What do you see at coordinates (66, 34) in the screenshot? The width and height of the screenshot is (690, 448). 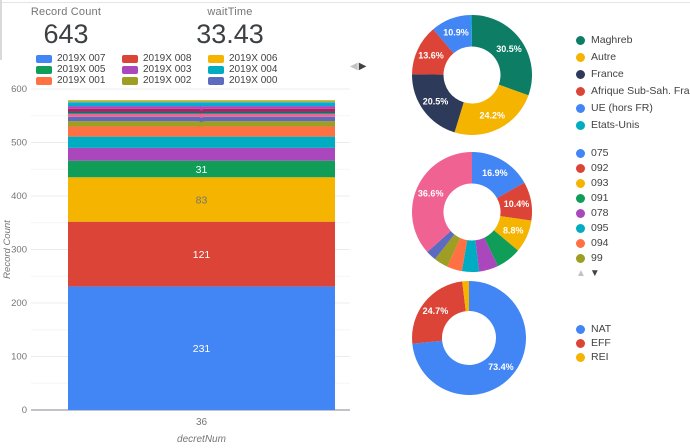 I see `scorecard-record-count-value: 643` at bounding box center [66, 34].